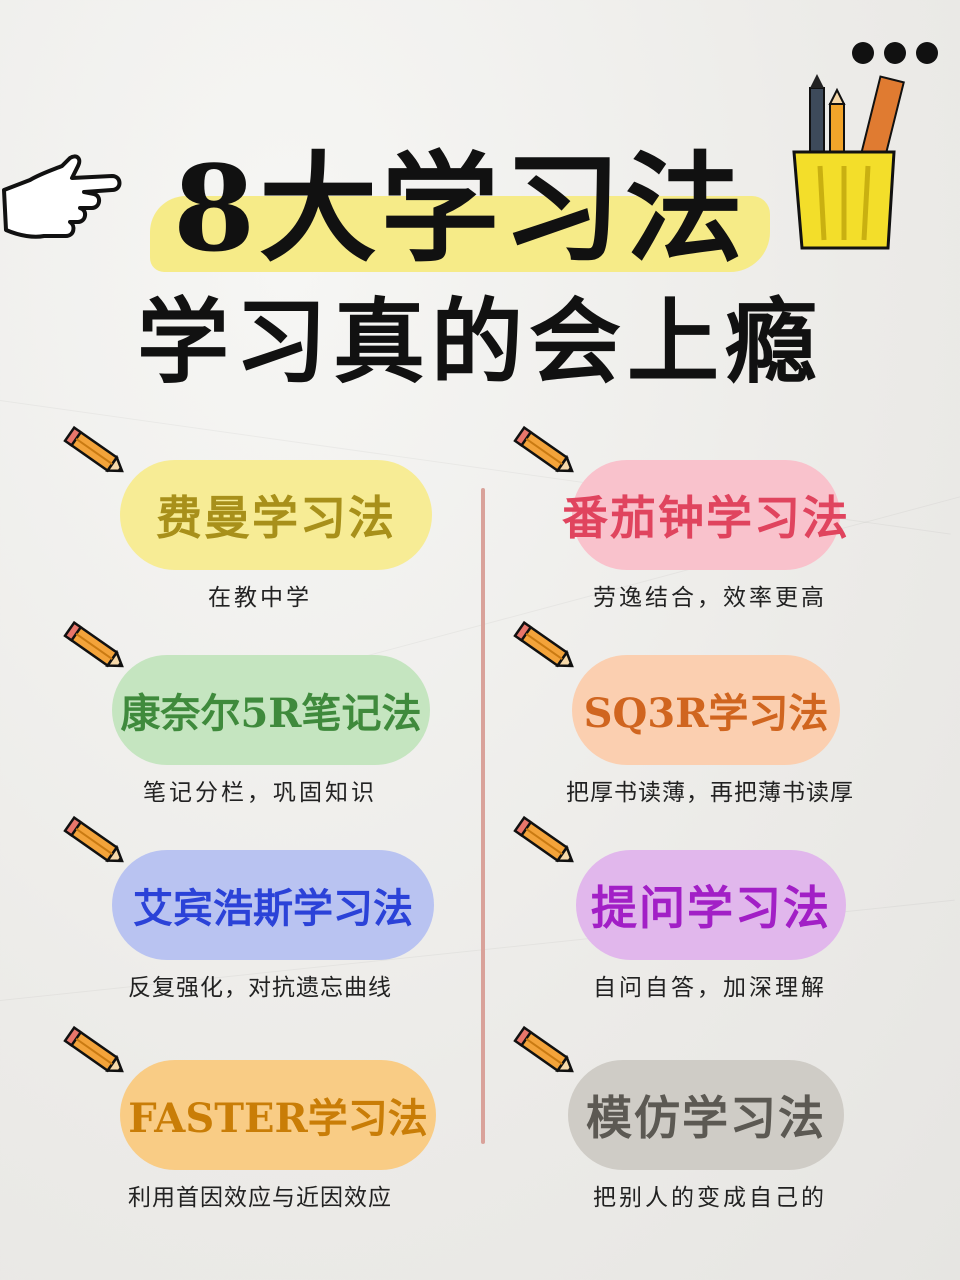 The height and width of the screenshot is (1280, 960). I want to click on method-card: SQ3R学习法把厚书读薄，再把薄书读厚, so click(710, 713).